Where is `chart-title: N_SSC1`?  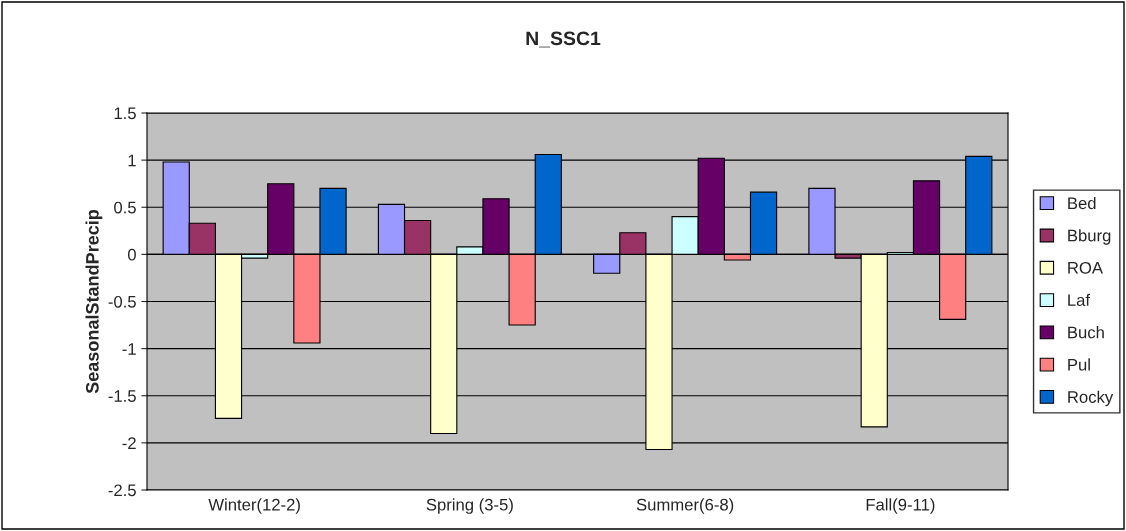 chart-title: N_SSC1 is located at coordinates (563, 39).